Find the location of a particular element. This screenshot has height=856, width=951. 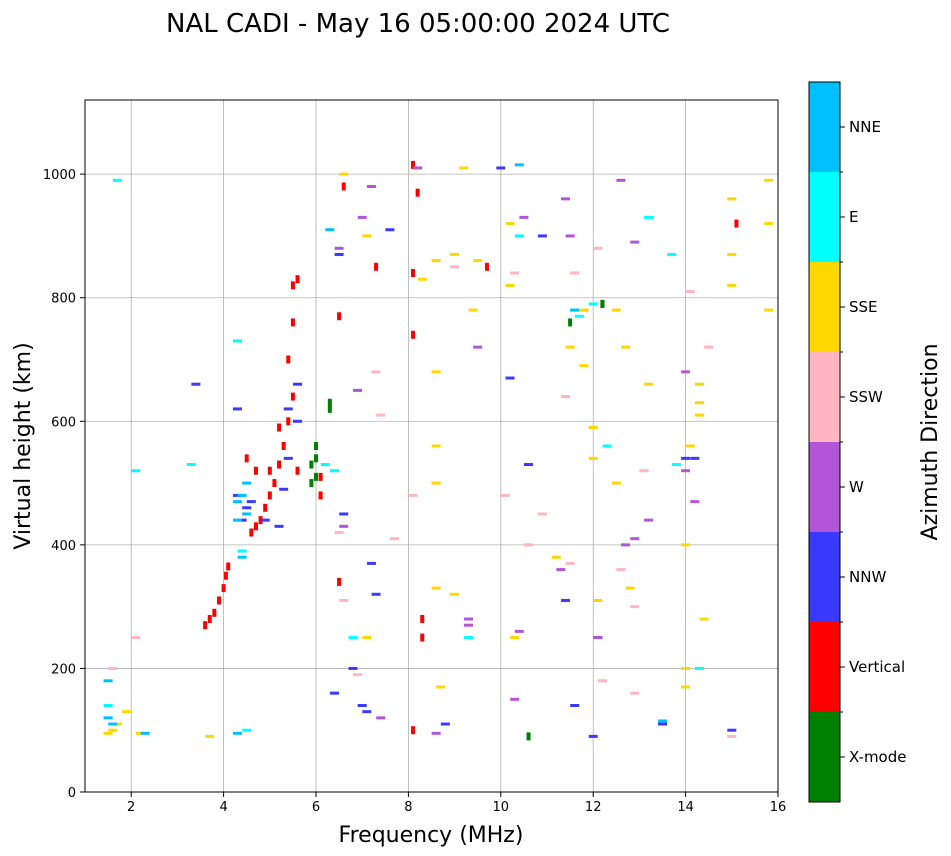

x-tick-label: 14 is located at coordinates (685, 807).